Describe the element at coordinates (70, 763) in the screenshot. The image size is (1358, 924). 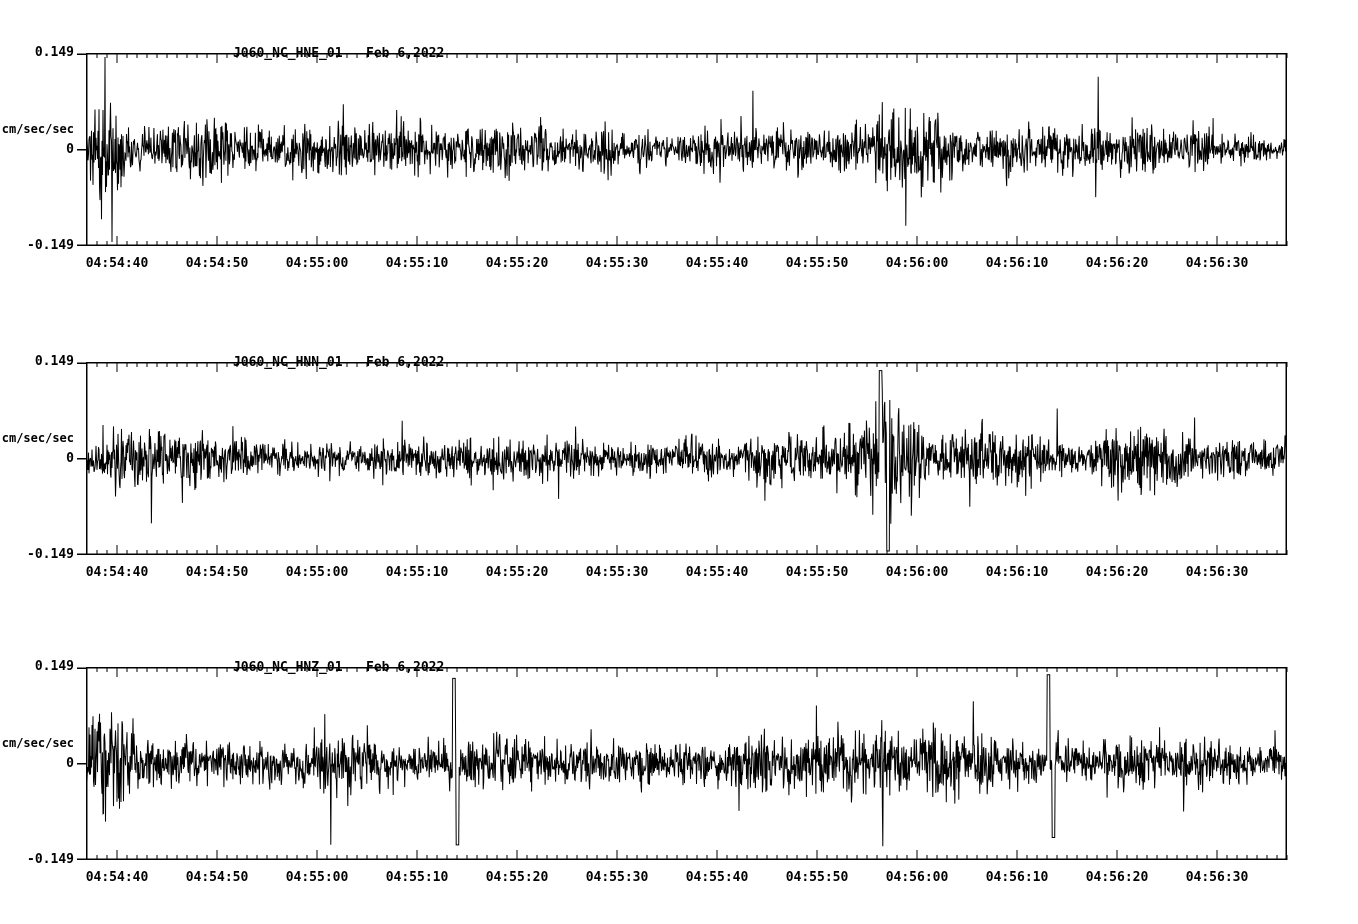
I see `y-axis-zero-label-hnz: 0` at that location.